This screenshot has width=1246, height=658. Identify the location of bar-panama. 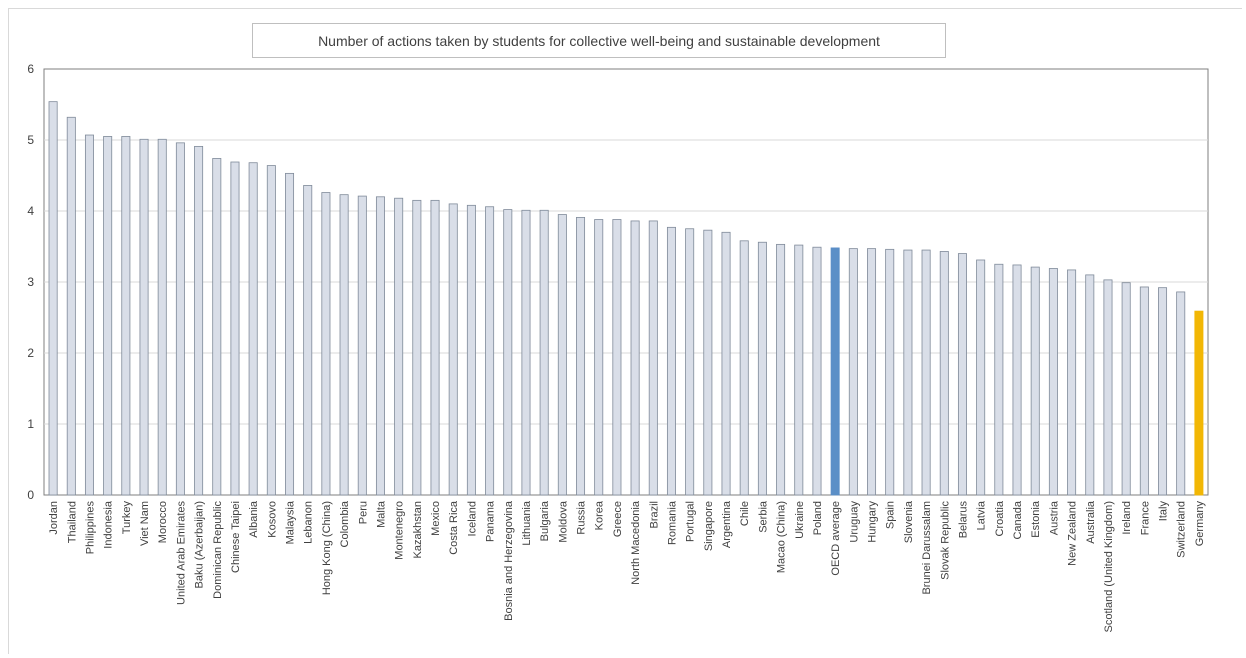
(490, 351).